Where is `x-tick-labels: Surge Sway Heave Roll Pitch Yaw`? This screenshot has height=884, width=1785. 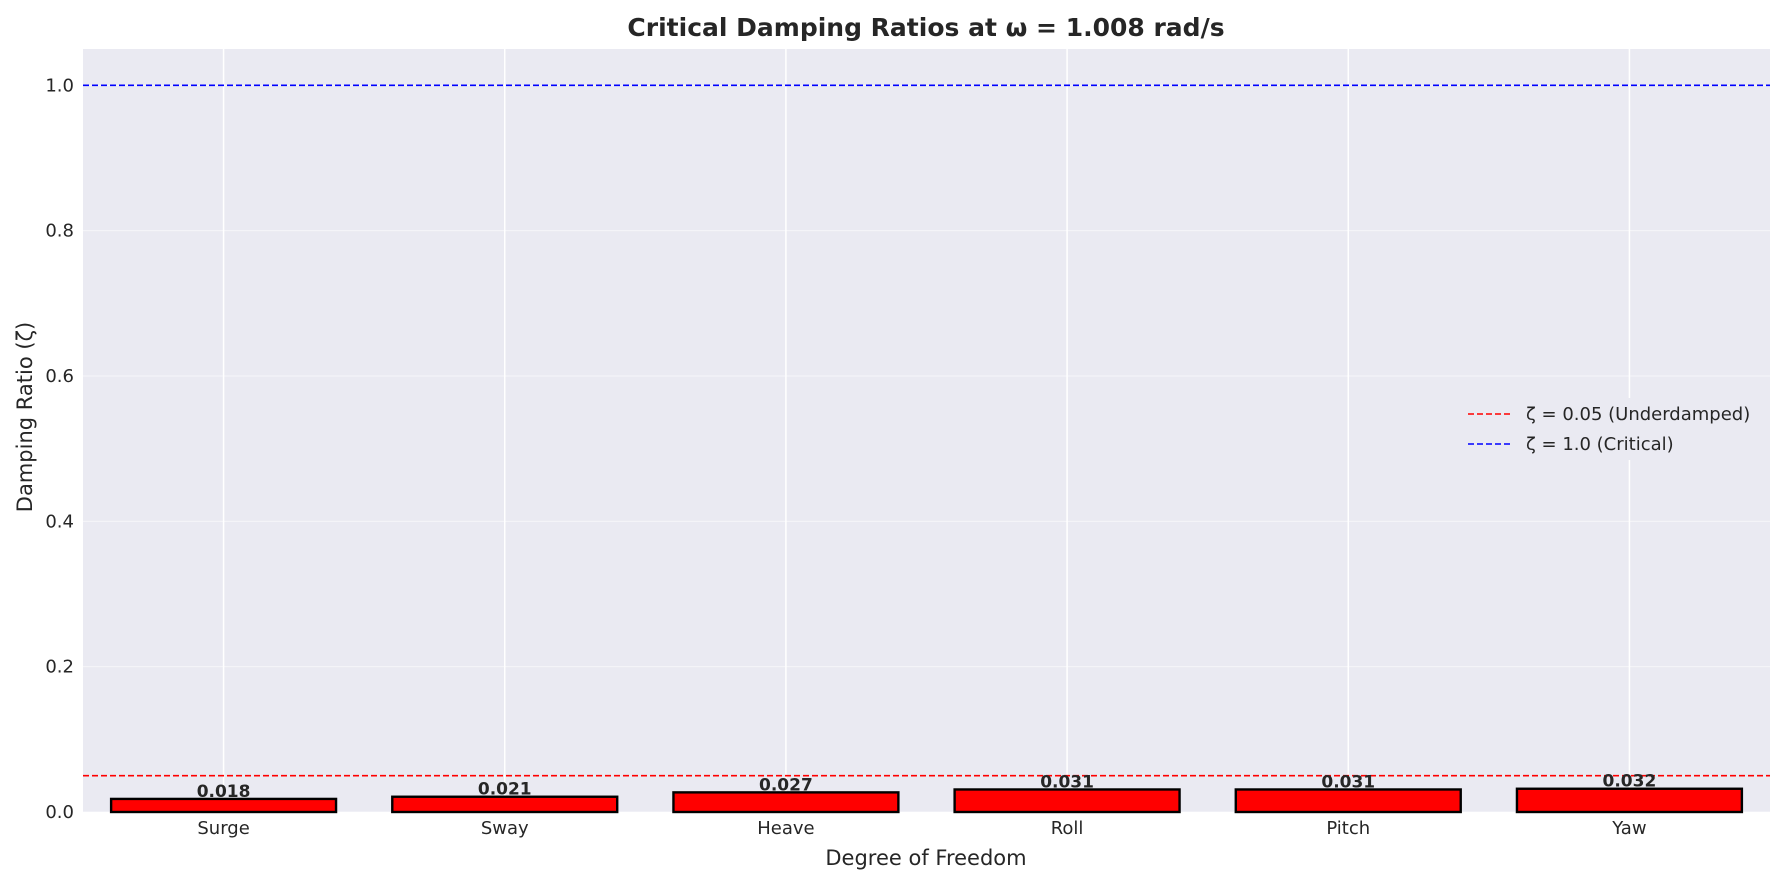
x-tick-labels: Surge Sway Heave Roll Pitch Yaw is located at coordinates (921, 828).